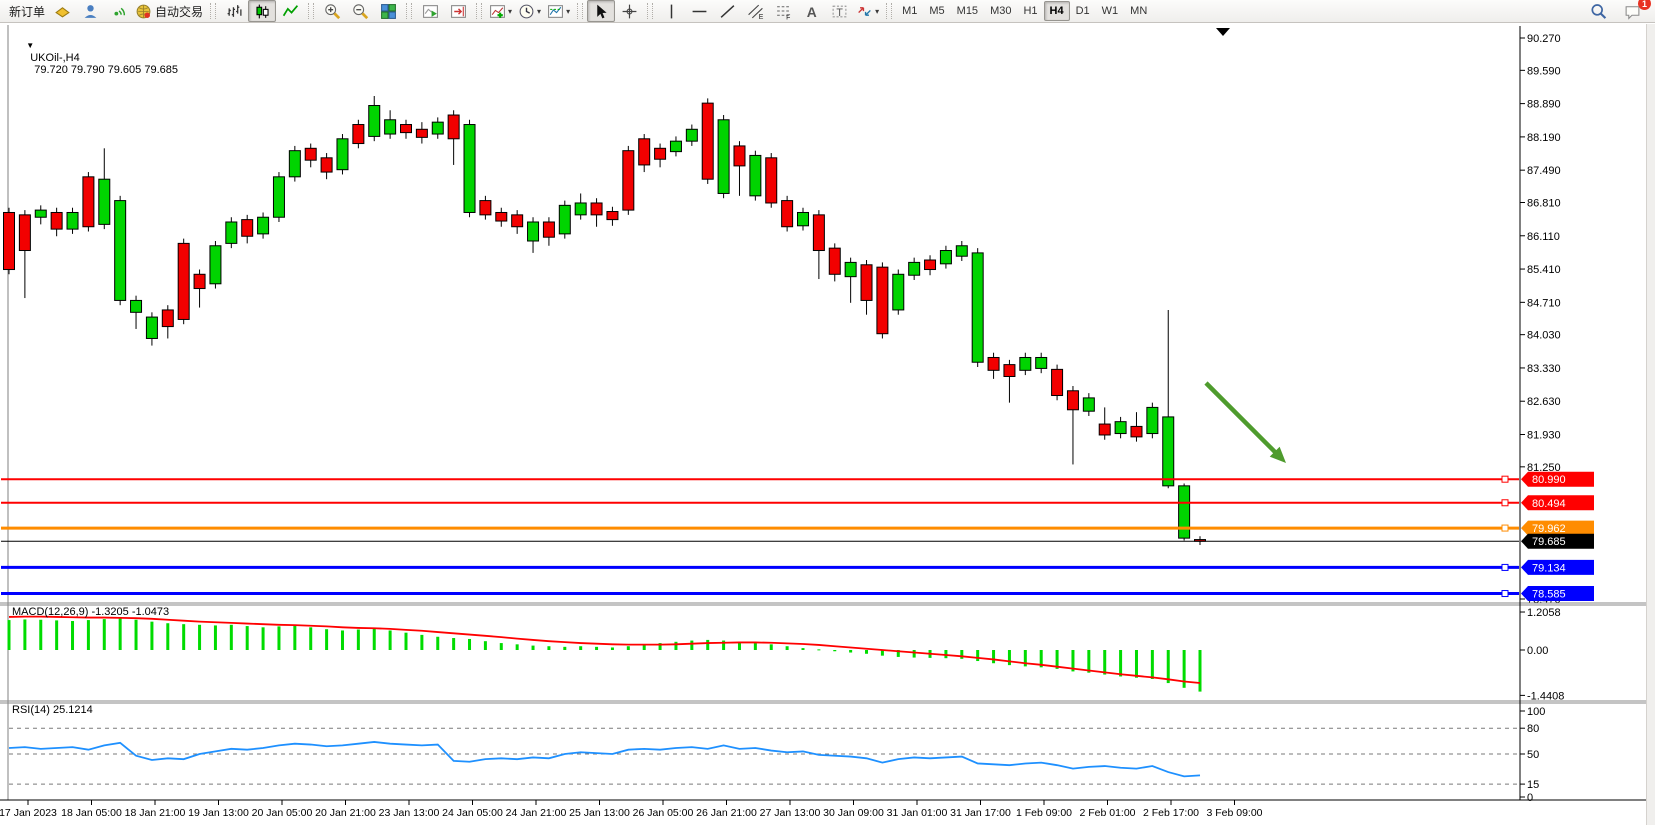 The height and width of the screenshot is (825, 1655). What do you see at coordinates (1544, 270) in the screenshot?
I see `price-tick-label: 85.410` at bounding box center [1544, 270].